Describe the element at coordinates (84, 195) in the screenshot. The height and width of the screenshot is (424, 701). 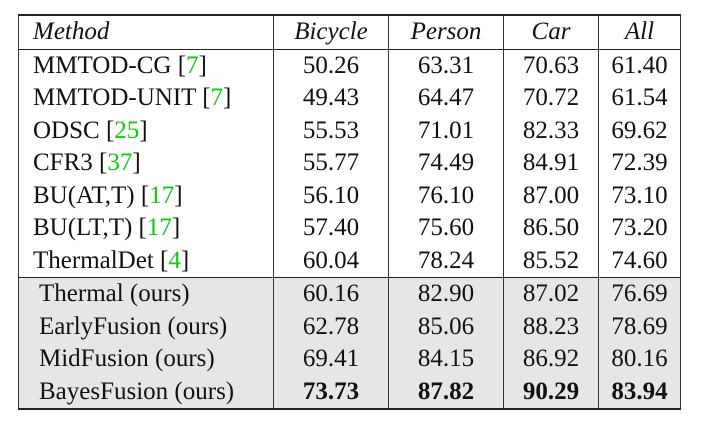
I see `method-name: BU(AT,T)` at that location.